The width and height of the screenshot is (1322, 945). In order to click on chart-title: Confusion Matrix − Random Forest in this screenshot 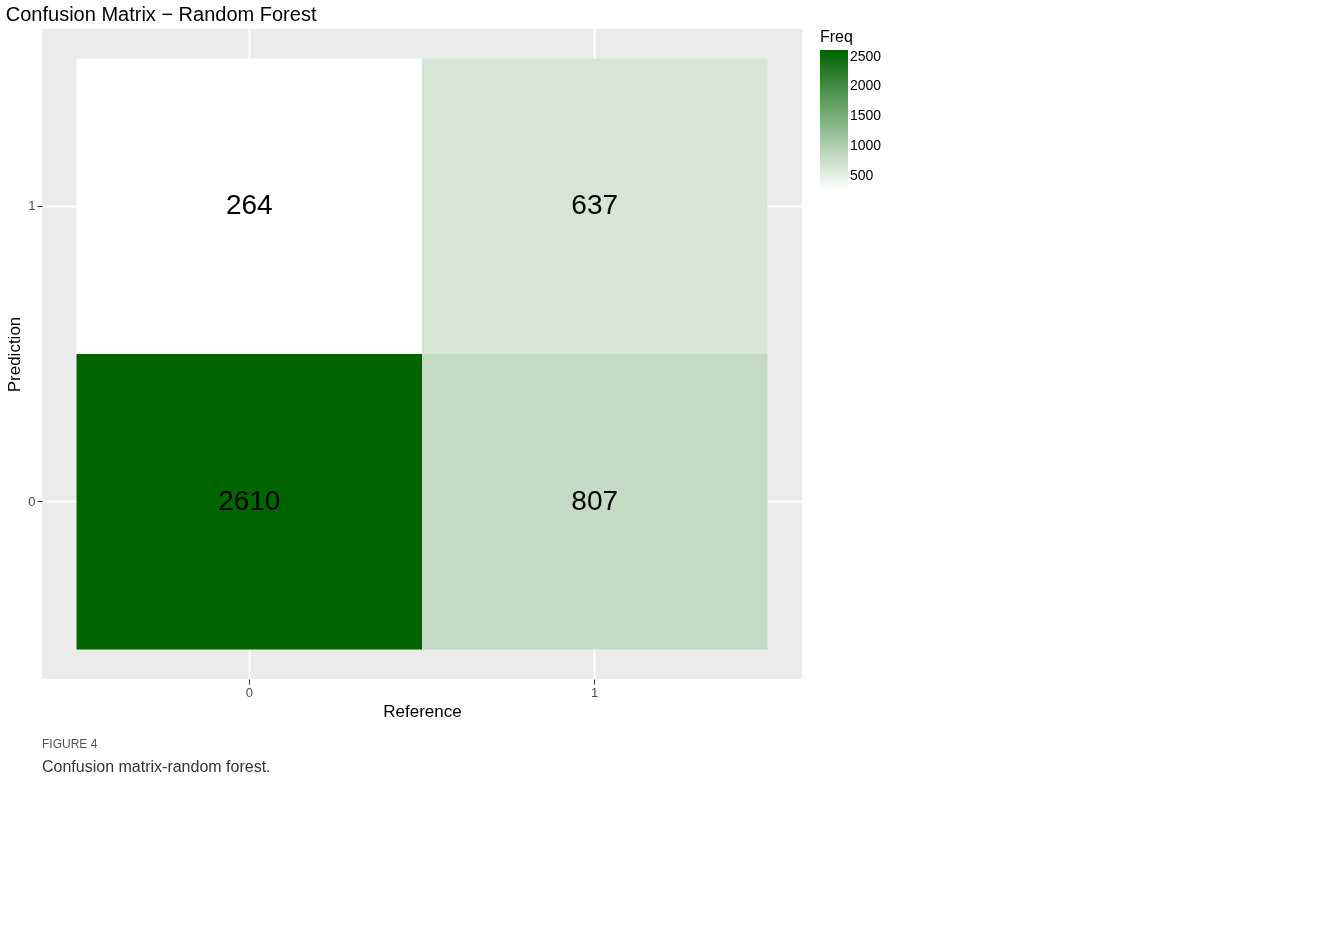, I will do `click(161, 14)`.